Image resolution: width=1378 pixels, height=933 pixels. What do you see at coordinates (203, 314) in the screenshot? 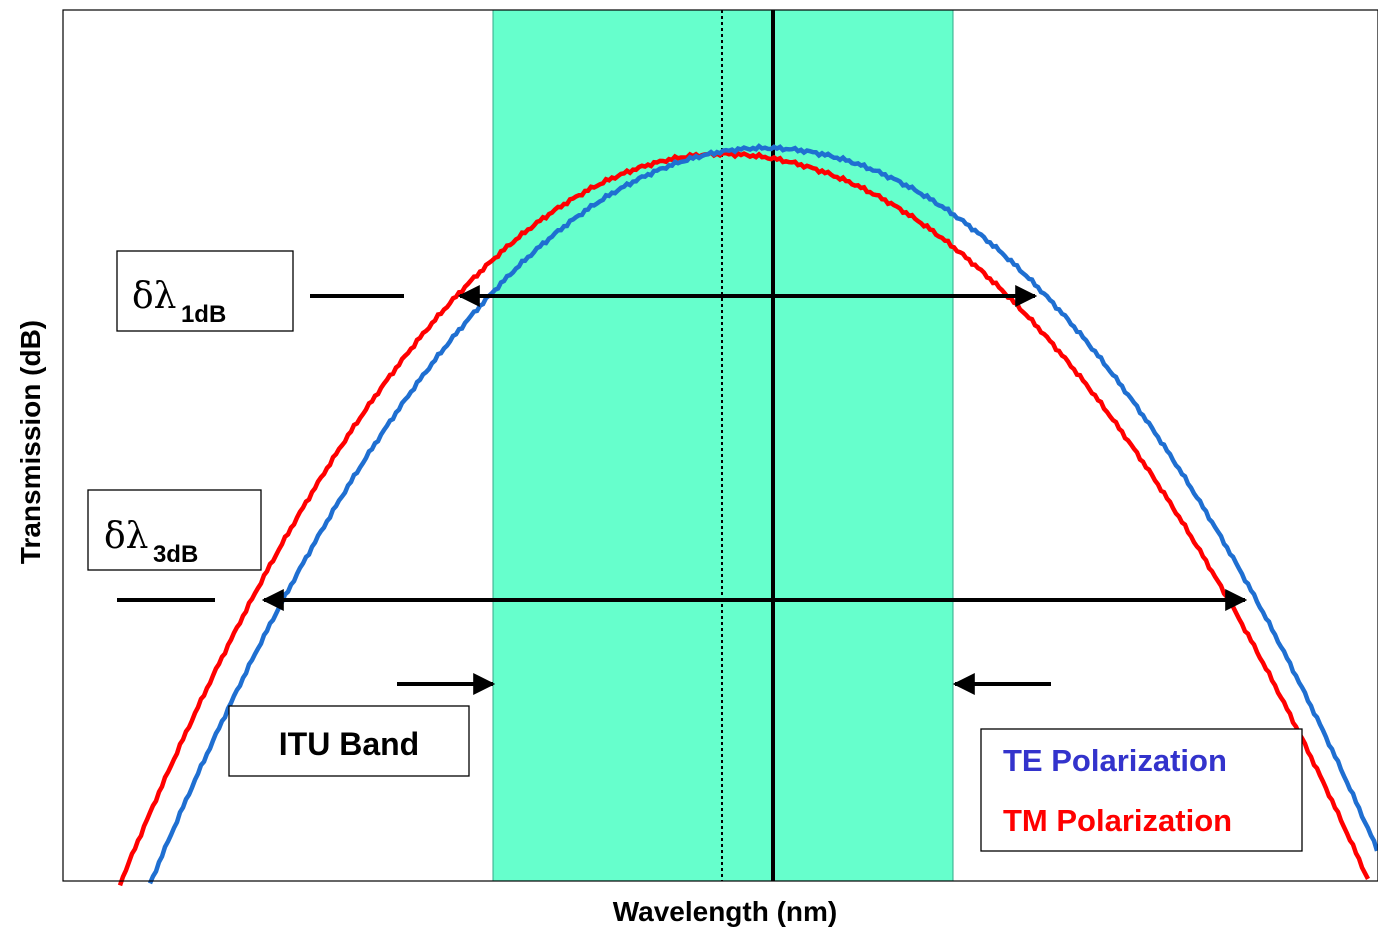
I see `bandwidth-1db-subscript: 1dB` at bounding box center [203, 314].